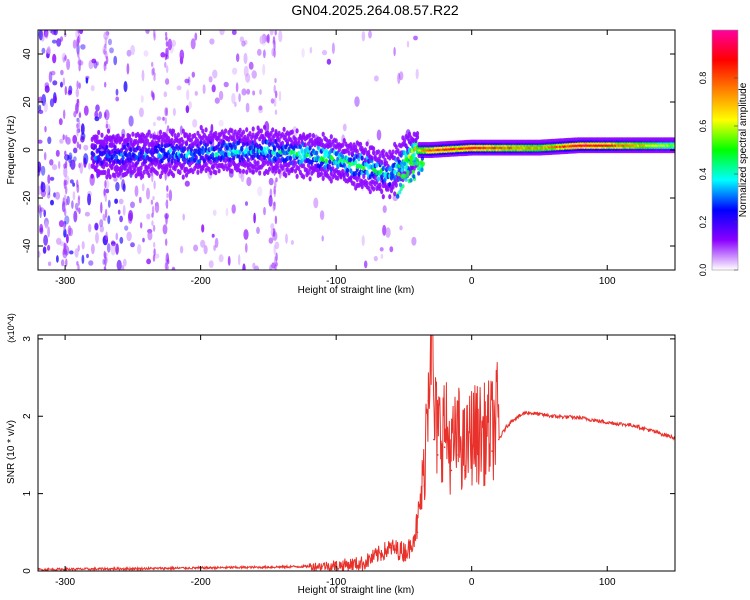  What do you see at coordinates (375, 10) in the screenshot?
I see `page-title: GN04.2025.264.08.57.R22` at bounding box center [375, 10].